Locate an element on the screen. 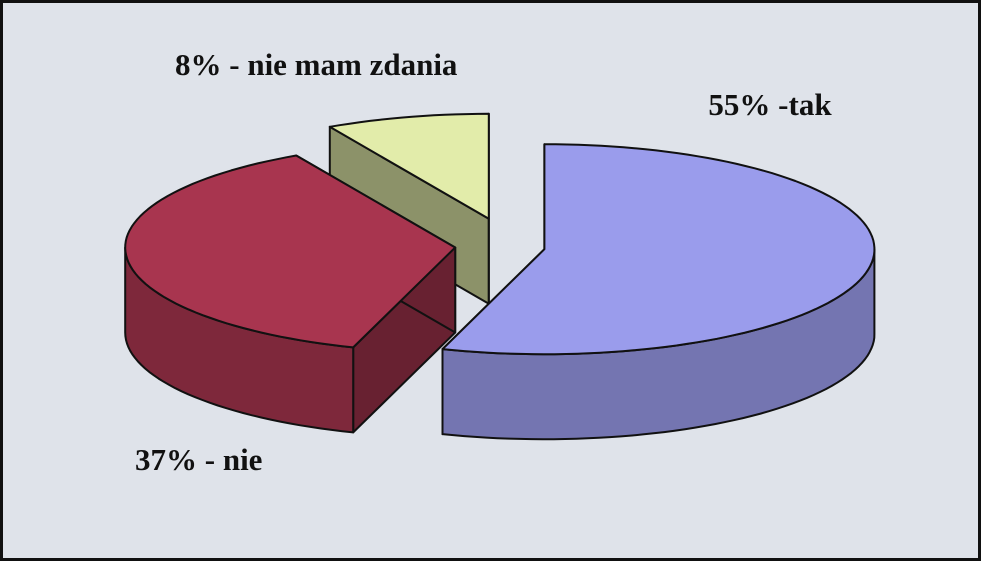 The image size is (981, 561). data-label: 55% -tak is located at coordinates (770, 104).